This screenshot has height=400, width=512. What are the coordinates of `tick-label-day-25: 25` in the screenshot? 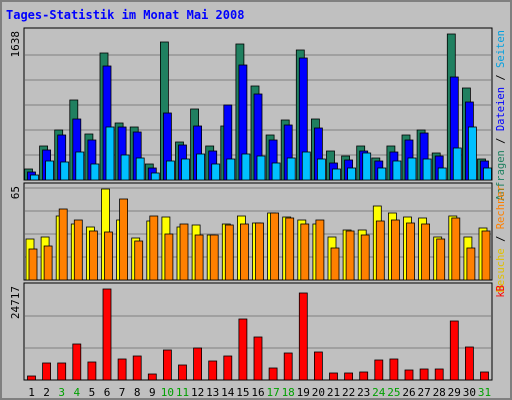 It's located at (393, 392).